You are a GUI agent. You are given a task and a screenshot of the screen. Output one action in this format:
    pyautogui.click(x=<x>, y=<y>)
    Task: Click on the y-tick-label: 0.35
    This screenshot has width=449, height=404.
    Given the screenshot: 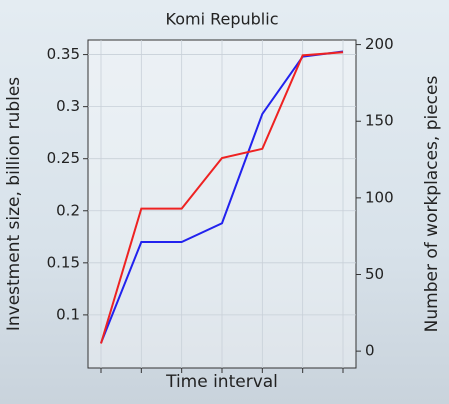 What is the action you would take?
    pyautogui.click(x=63, y=54)
    